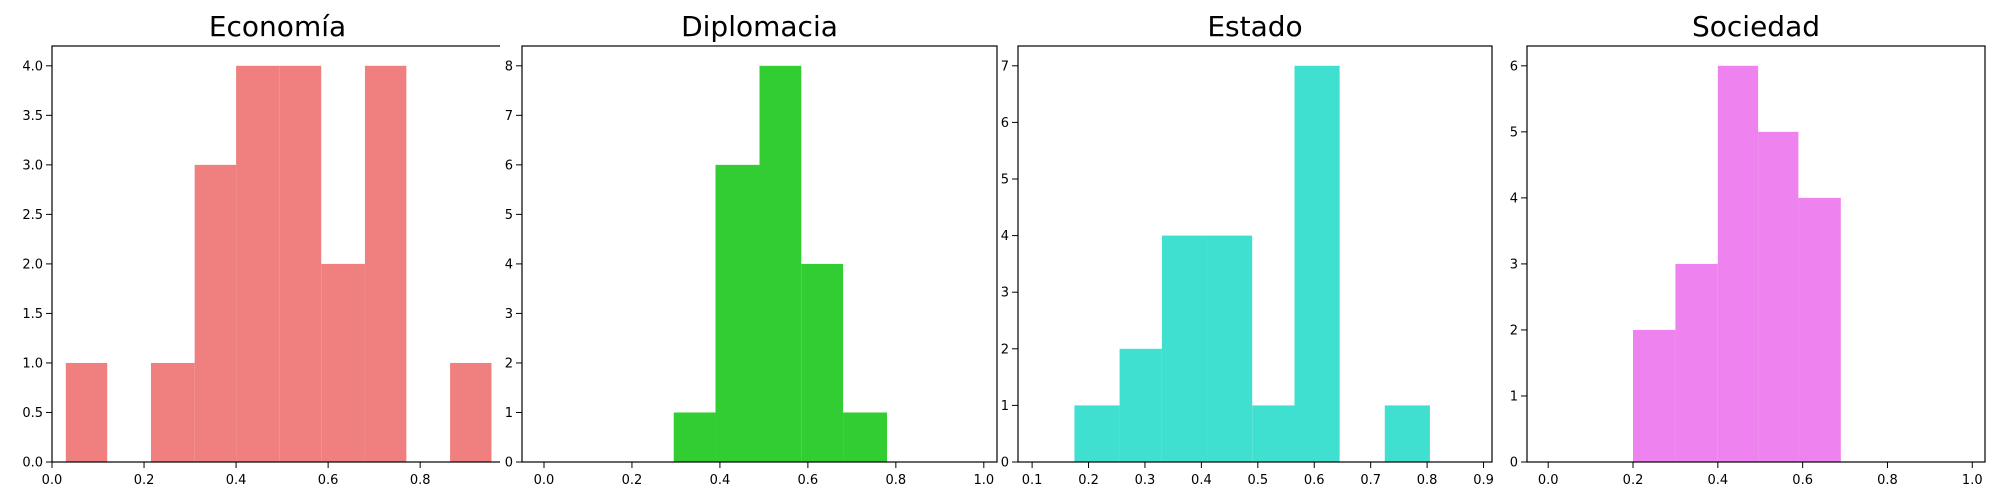 This screenshot has width=2000, height=504. I want to click on sociedad-x-tick-label-4: 0.8, so click(1887, 480).